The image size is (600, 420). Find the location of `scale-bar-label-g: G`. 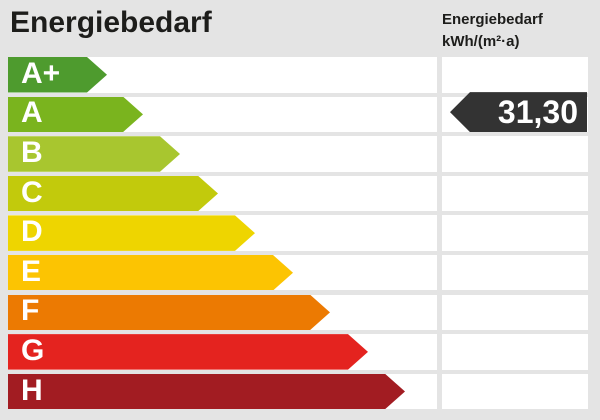

scale-bar-label-g: G is located at coordinates (33, 350).